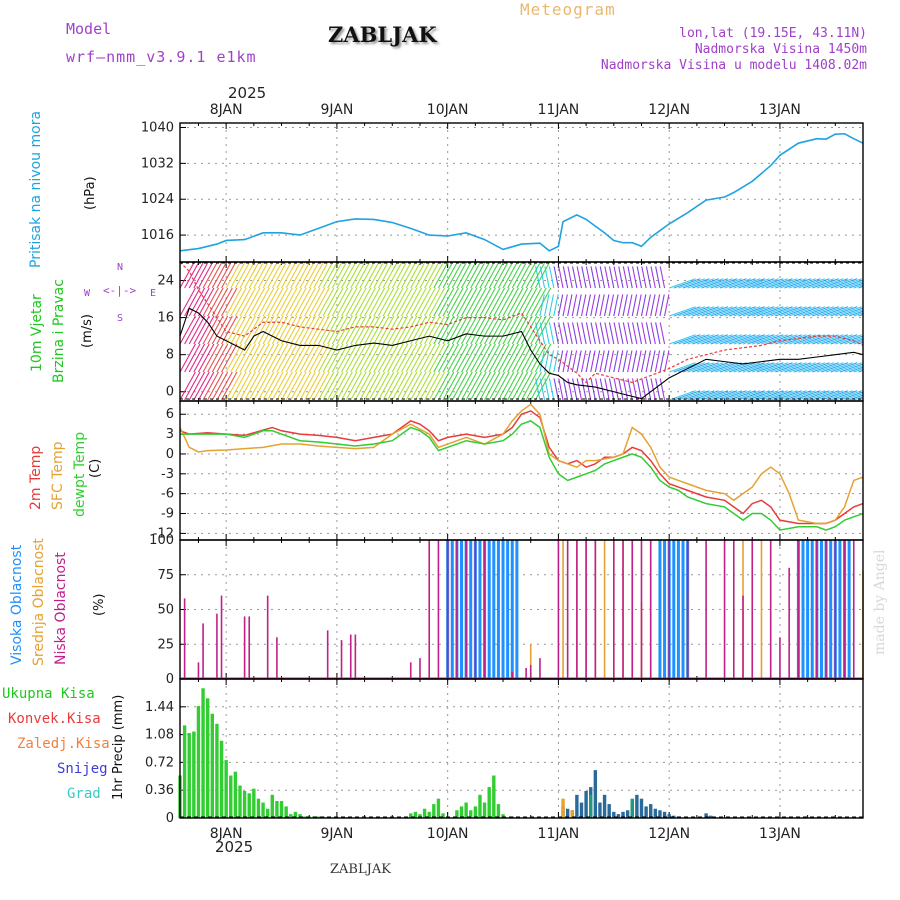 The width and height of the screenshot is (900, 900). I want to click on panel-border, so click(521, 609).